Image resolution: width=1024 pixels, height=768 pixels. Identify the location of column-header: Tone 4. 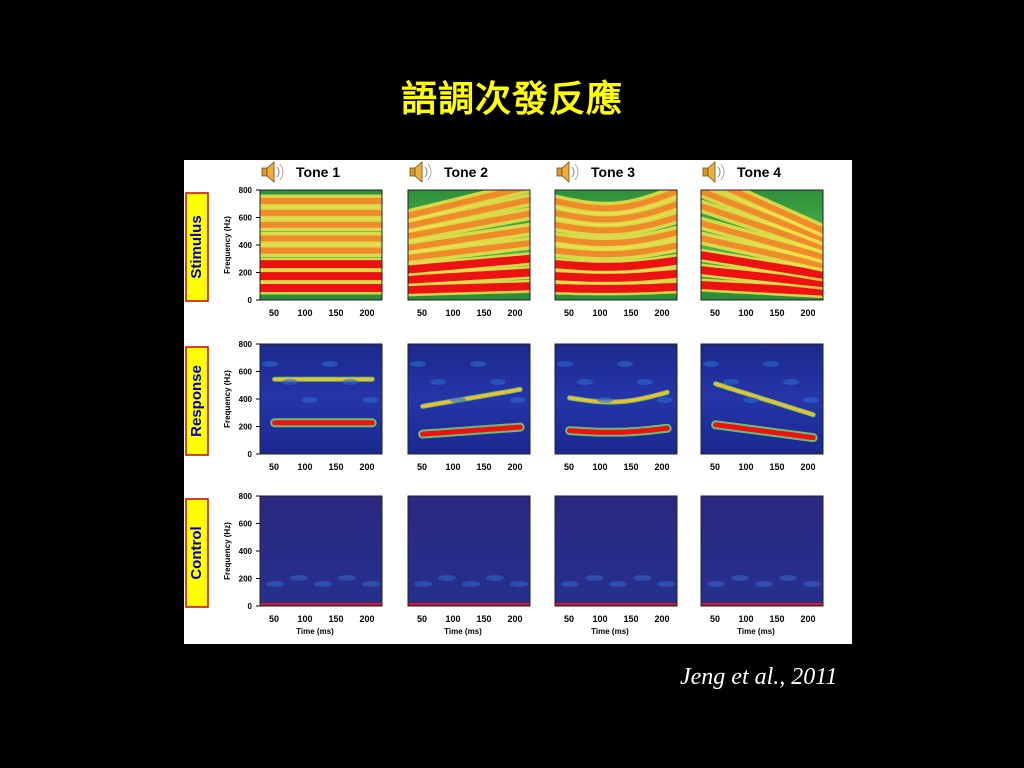
(759, 172).